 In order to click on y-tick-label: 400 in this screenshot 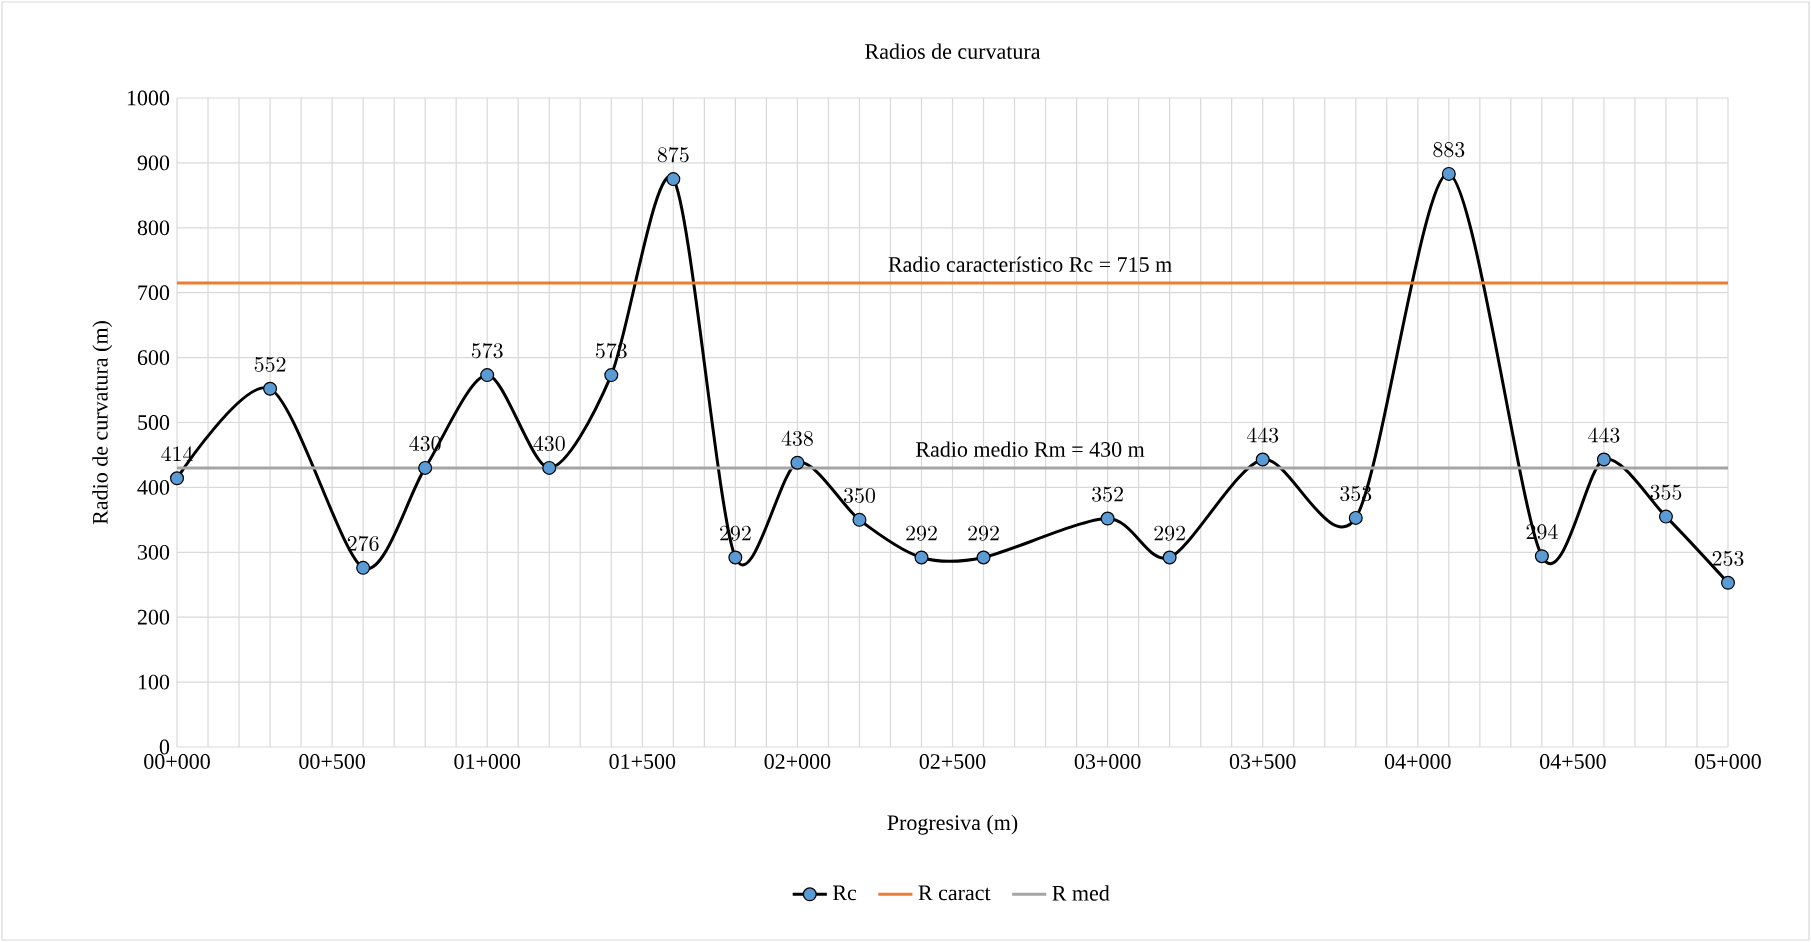, I will do `click(153, 487)`.